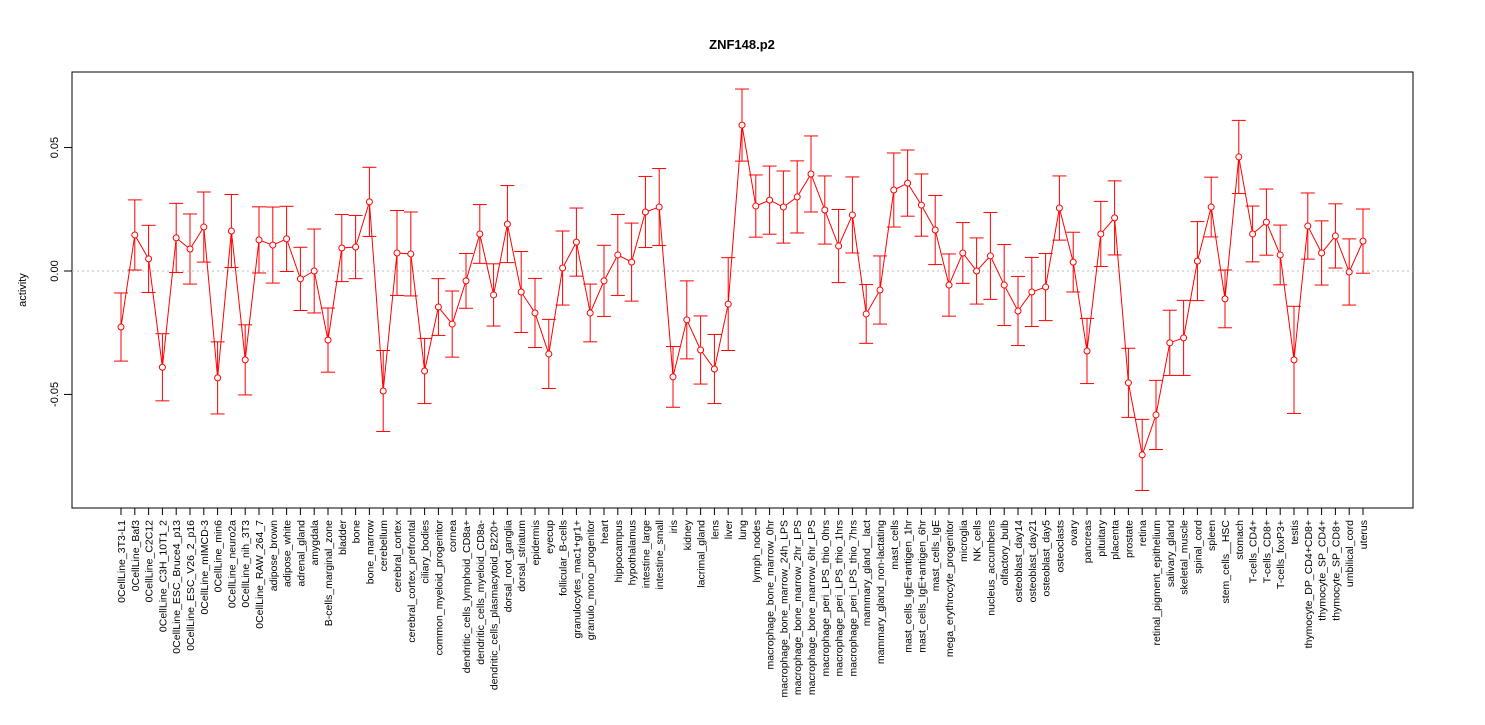 The height and width of the screenshot is (725, 1485). I want to click on x-tick-label: mammary_gland_non-lactating, so click(881, 592).